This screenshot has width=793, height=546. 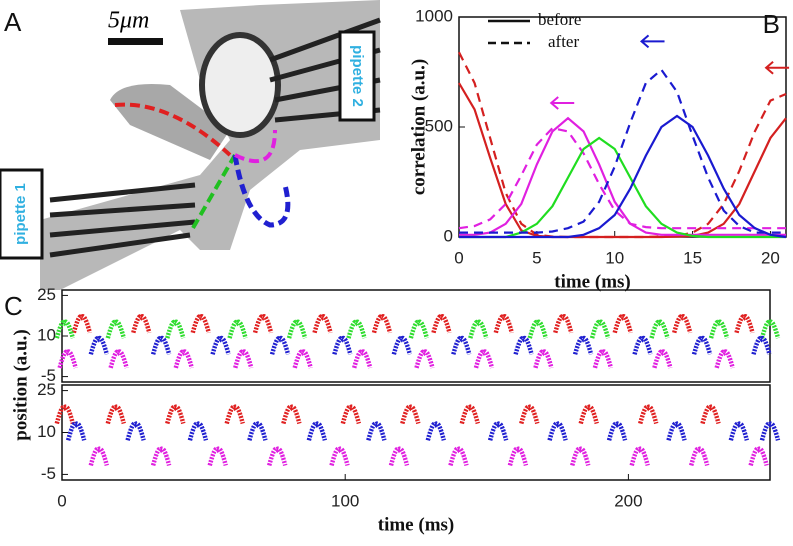 What do you see at coordinates (135, 41) in the screenshot?
I see `scale-bar` at bounding box center [135, 41].